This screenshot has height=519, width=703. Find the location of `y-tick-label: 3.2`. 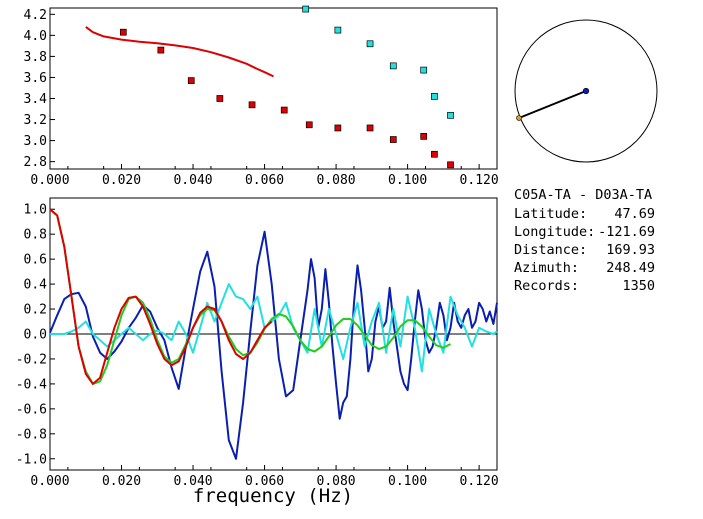

y-tick-label: 3.2 is located at coordinates (35, 120).